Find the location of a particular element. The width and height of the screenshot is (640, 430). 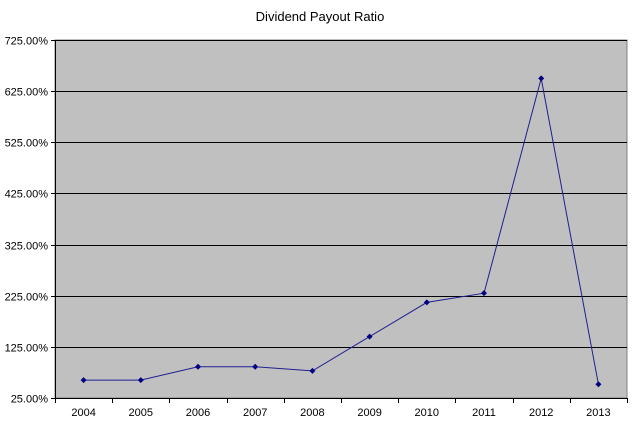

y-tick-label: 725.00% is located at coordinates (27, 42).